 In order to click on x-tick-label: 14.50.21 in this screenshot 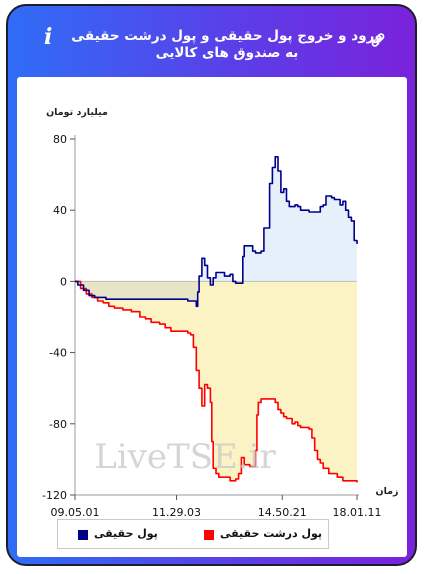, I will do `click(282, 511)`.